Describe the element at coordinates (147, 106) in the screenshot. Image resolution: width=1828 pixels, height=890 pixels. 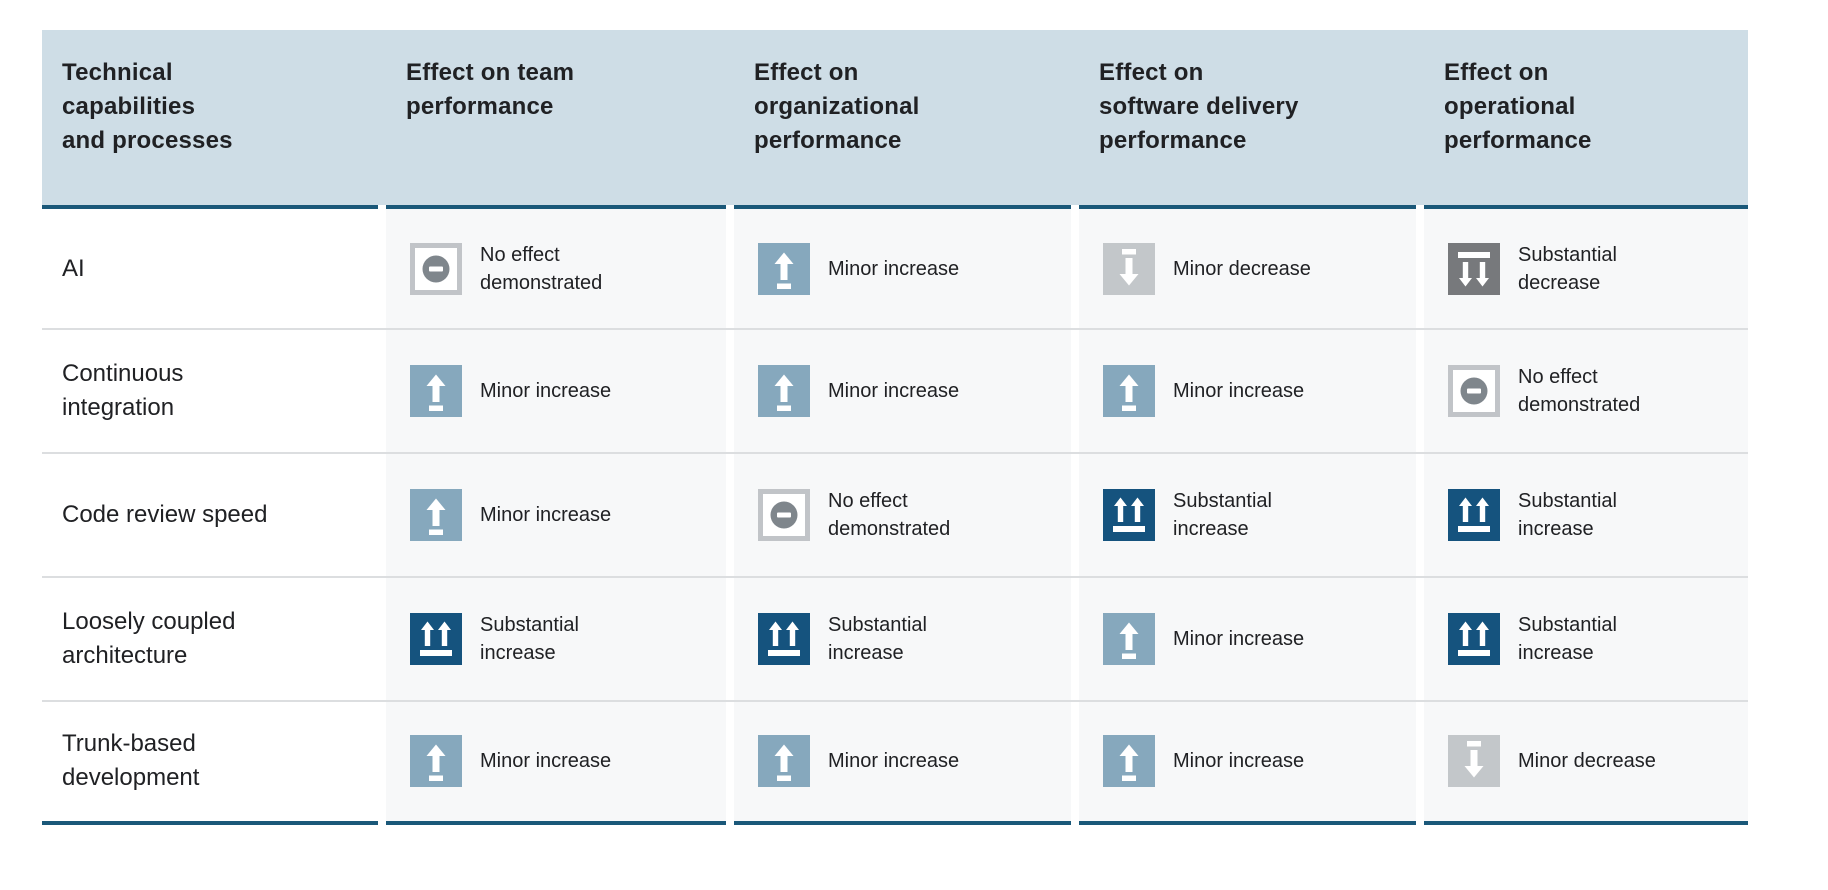
I see `header-capabilities: Technical capabilities and processes` at that location.